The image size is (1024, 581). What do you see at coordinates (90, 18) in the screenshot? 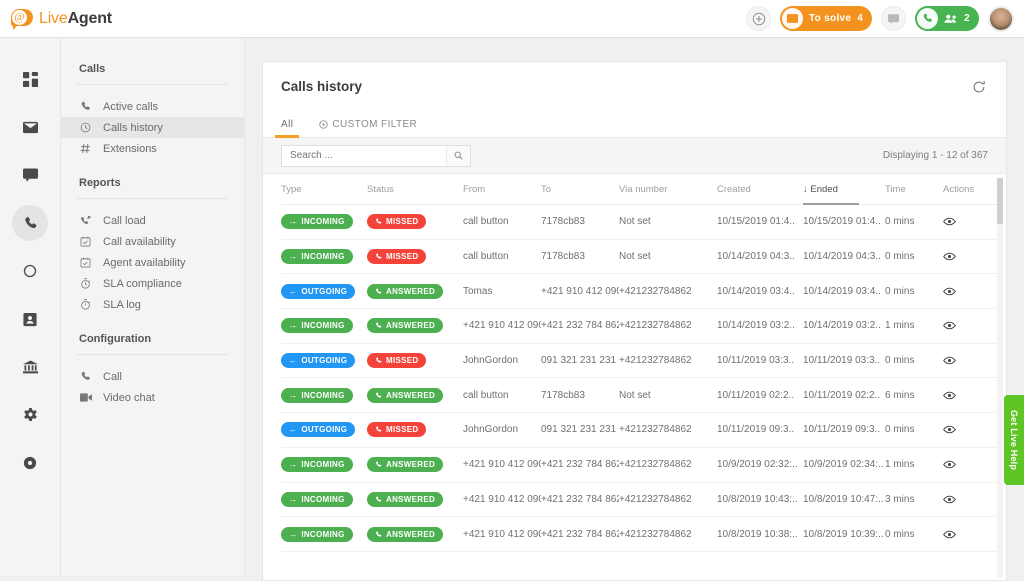
I see `logo-agent: Agent` at bounding box center [90, 18].